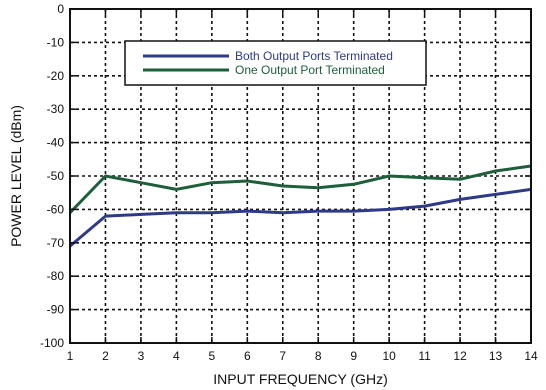 The width and height of the screenshot is (546, 390). I want to click on legend-box, so click(275, 63).